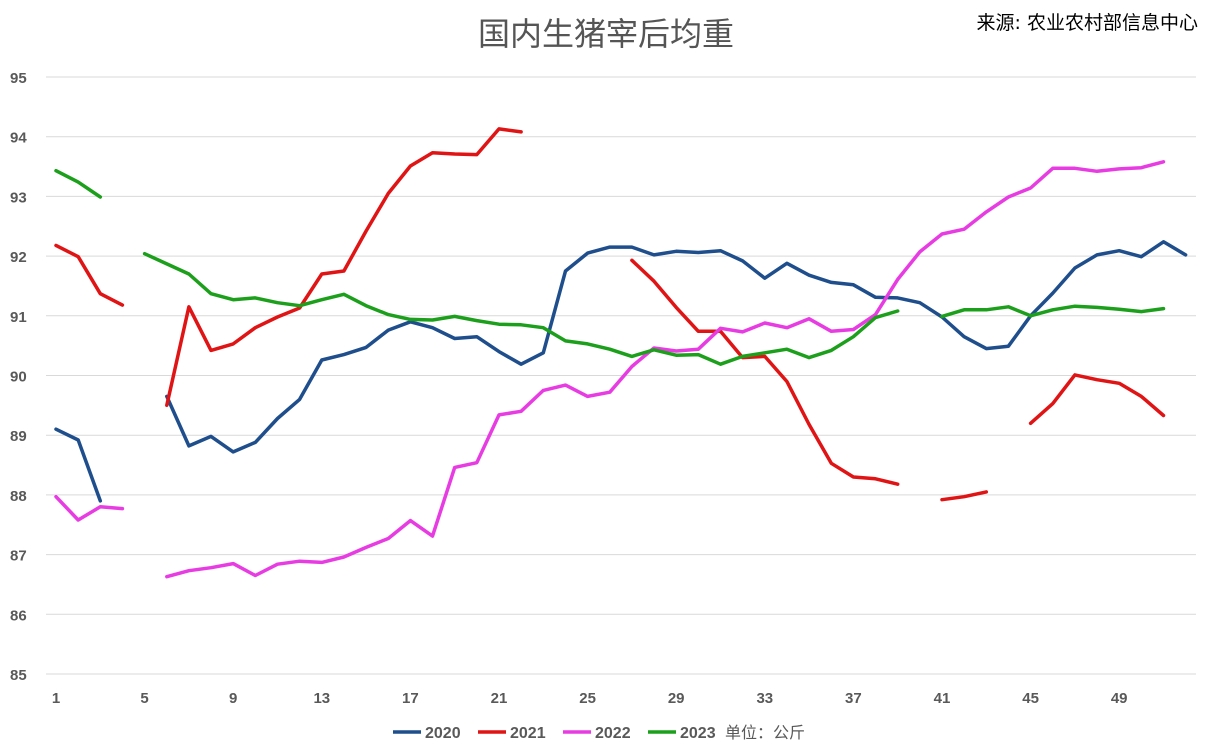 The width and height of the screenshot is (1210, 756). Describe the element at coordinates (18, 138) in the screenshot. I see `y-tick-label: 94` at that location.